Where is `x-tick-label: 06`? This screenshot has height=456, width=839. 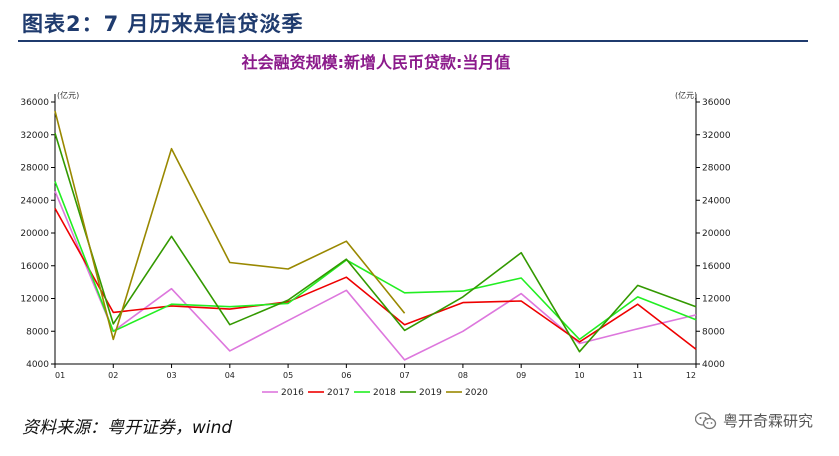 x-tick-label: 06 is located at coordinates (346, 375).